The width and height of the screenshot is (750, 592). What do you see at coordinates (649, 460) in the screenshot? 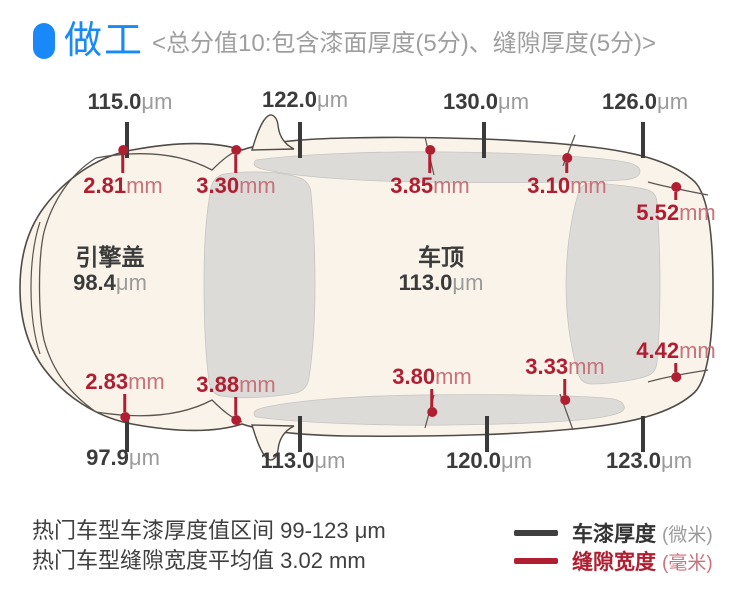
I see `paint-measure-bottom-4: 123.0μm` at bounding box center [649, 460].